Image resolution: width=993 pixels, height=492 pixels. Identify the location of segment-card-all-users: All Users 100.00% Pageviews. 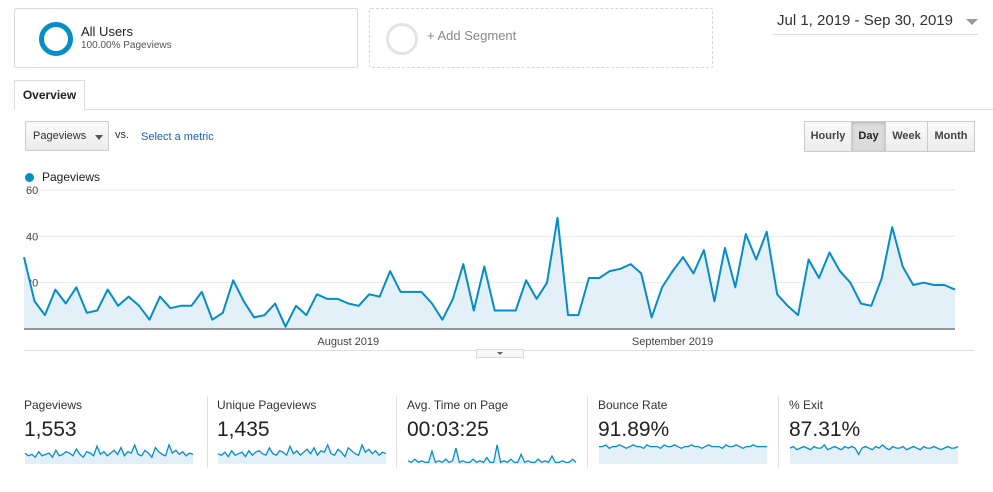
(186, 38).